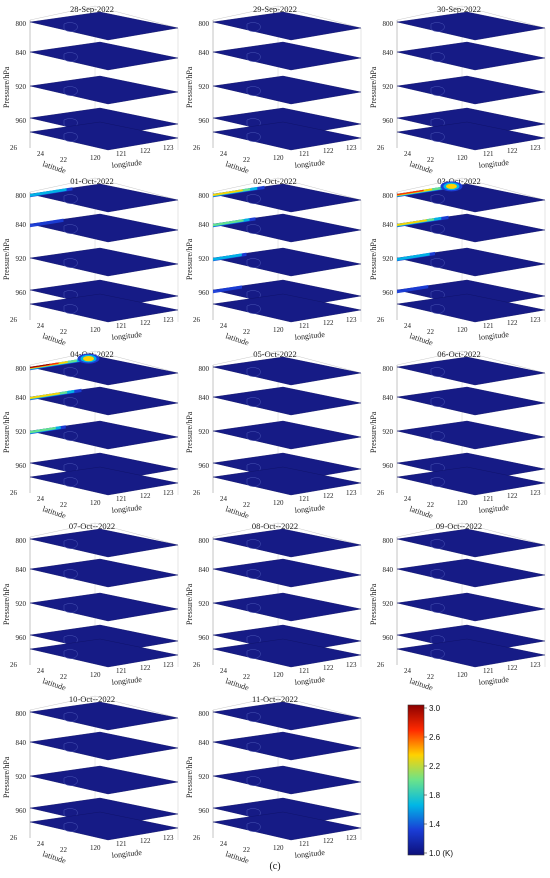  What do you see at coordinates (435, 795) in the screenshot?
I see `colorbar-tick-label: 1.8` at bounding box center [435, 795].